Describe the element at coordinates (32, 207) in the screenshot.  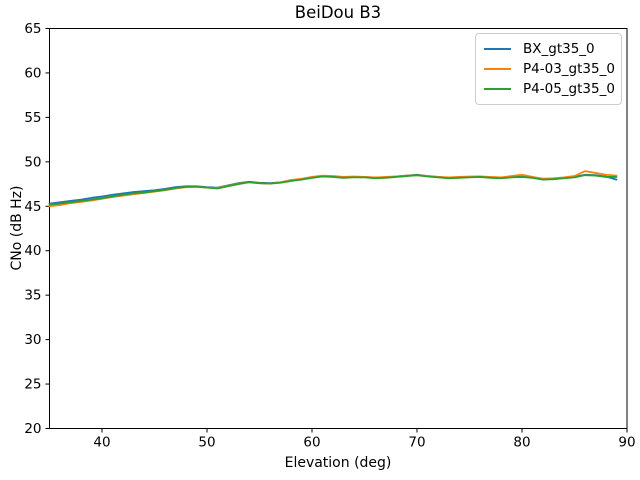
I see `y-tick-label: 45` at that location.